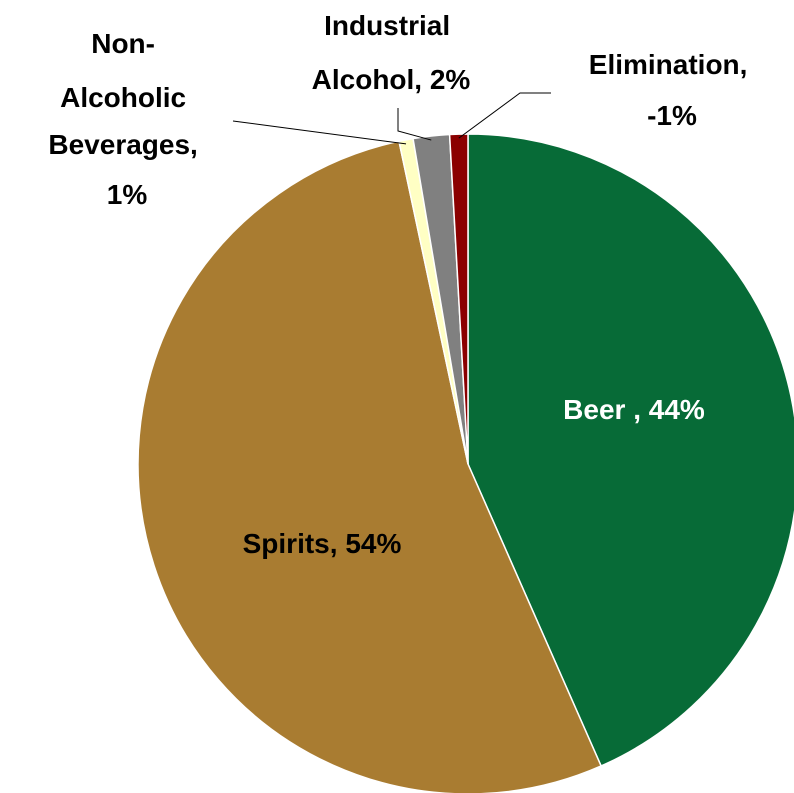 The image size is (794, 793). Describe the element at coordinates (391, 118) in the screenshot. I see `leader-lines` at that location.